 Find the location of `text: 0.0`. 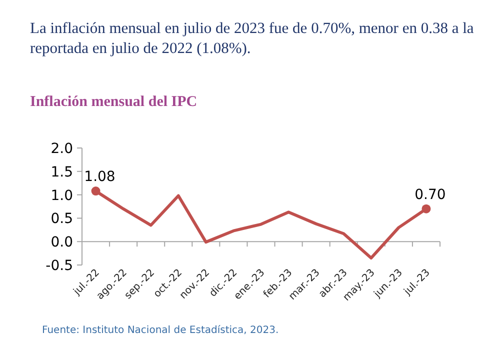

text: 0.0 is located at coordinates (61, 242).